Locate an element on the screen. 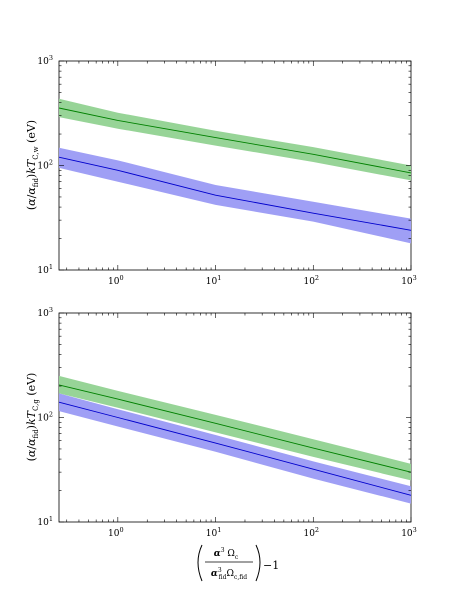  top-x-tick-label: 10¹ is located at coordinates (214, 280).